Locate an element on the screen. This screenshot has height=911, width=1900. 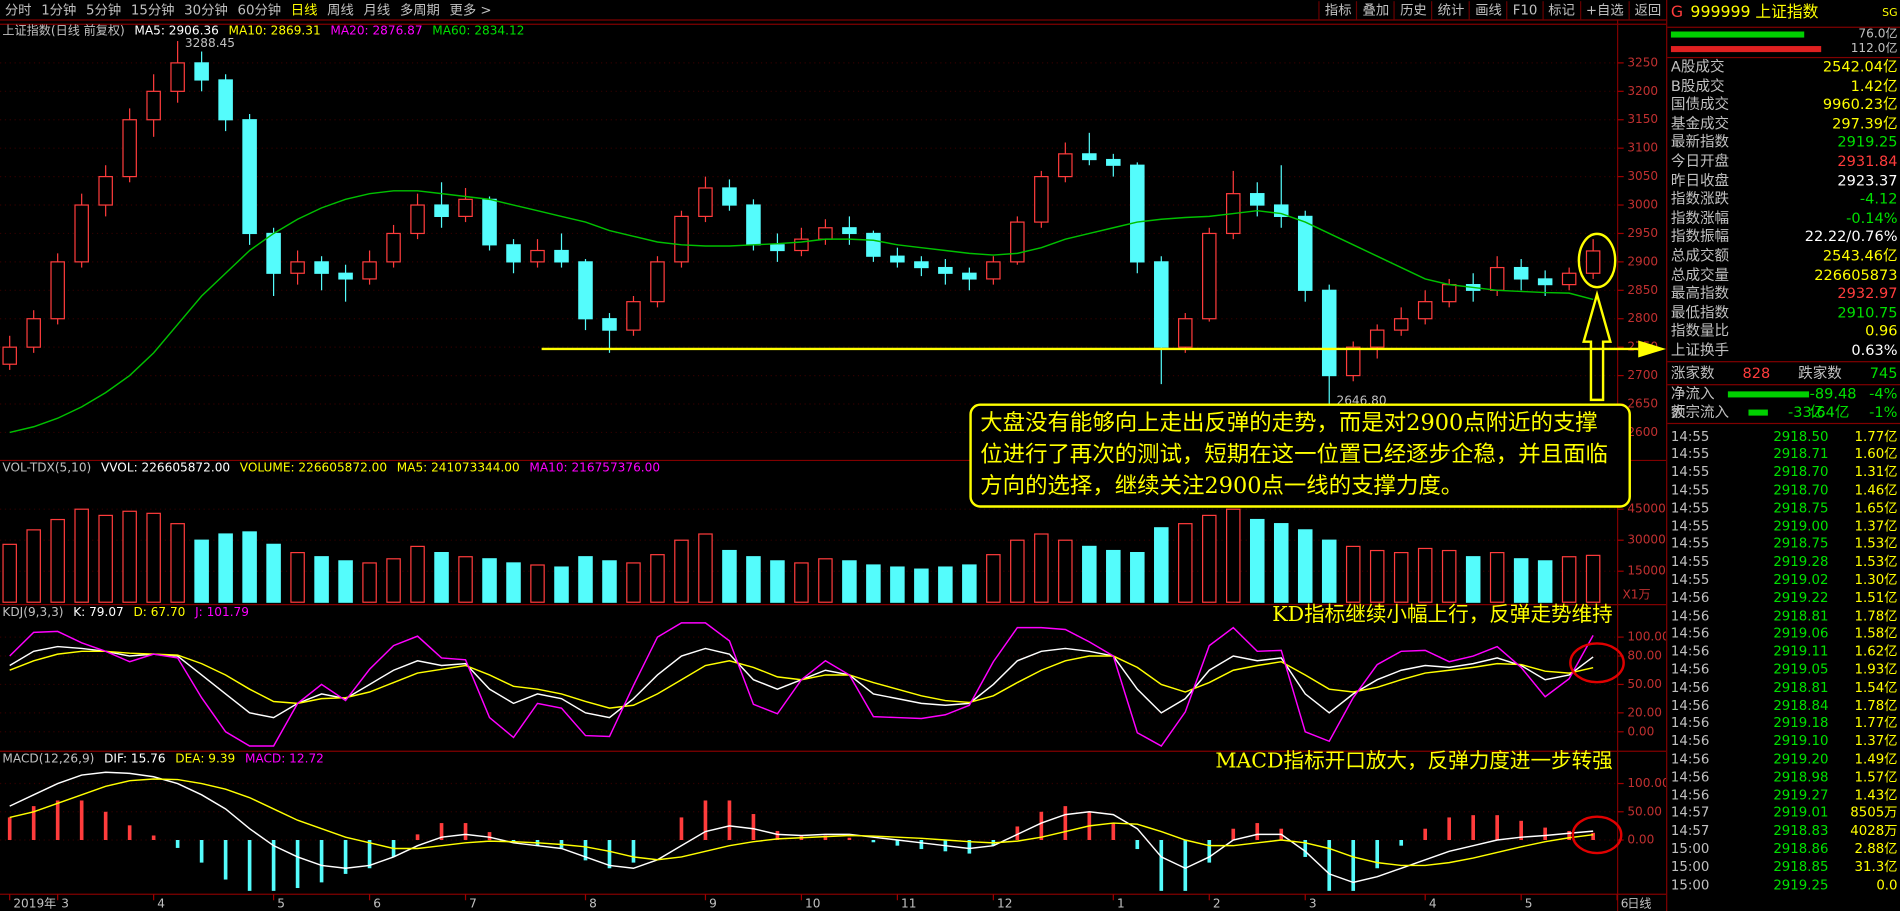
tab: 分时 is located at coordinates (18, 10).